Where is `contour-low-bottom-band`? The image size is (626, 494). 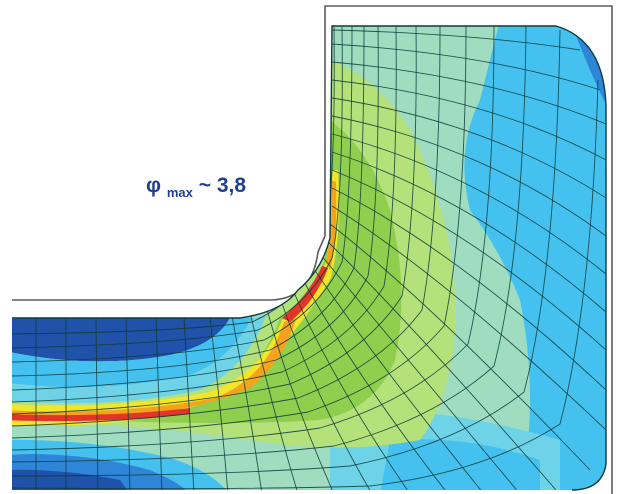
contour-low-bottom-band is located at coordinates (460, 464).